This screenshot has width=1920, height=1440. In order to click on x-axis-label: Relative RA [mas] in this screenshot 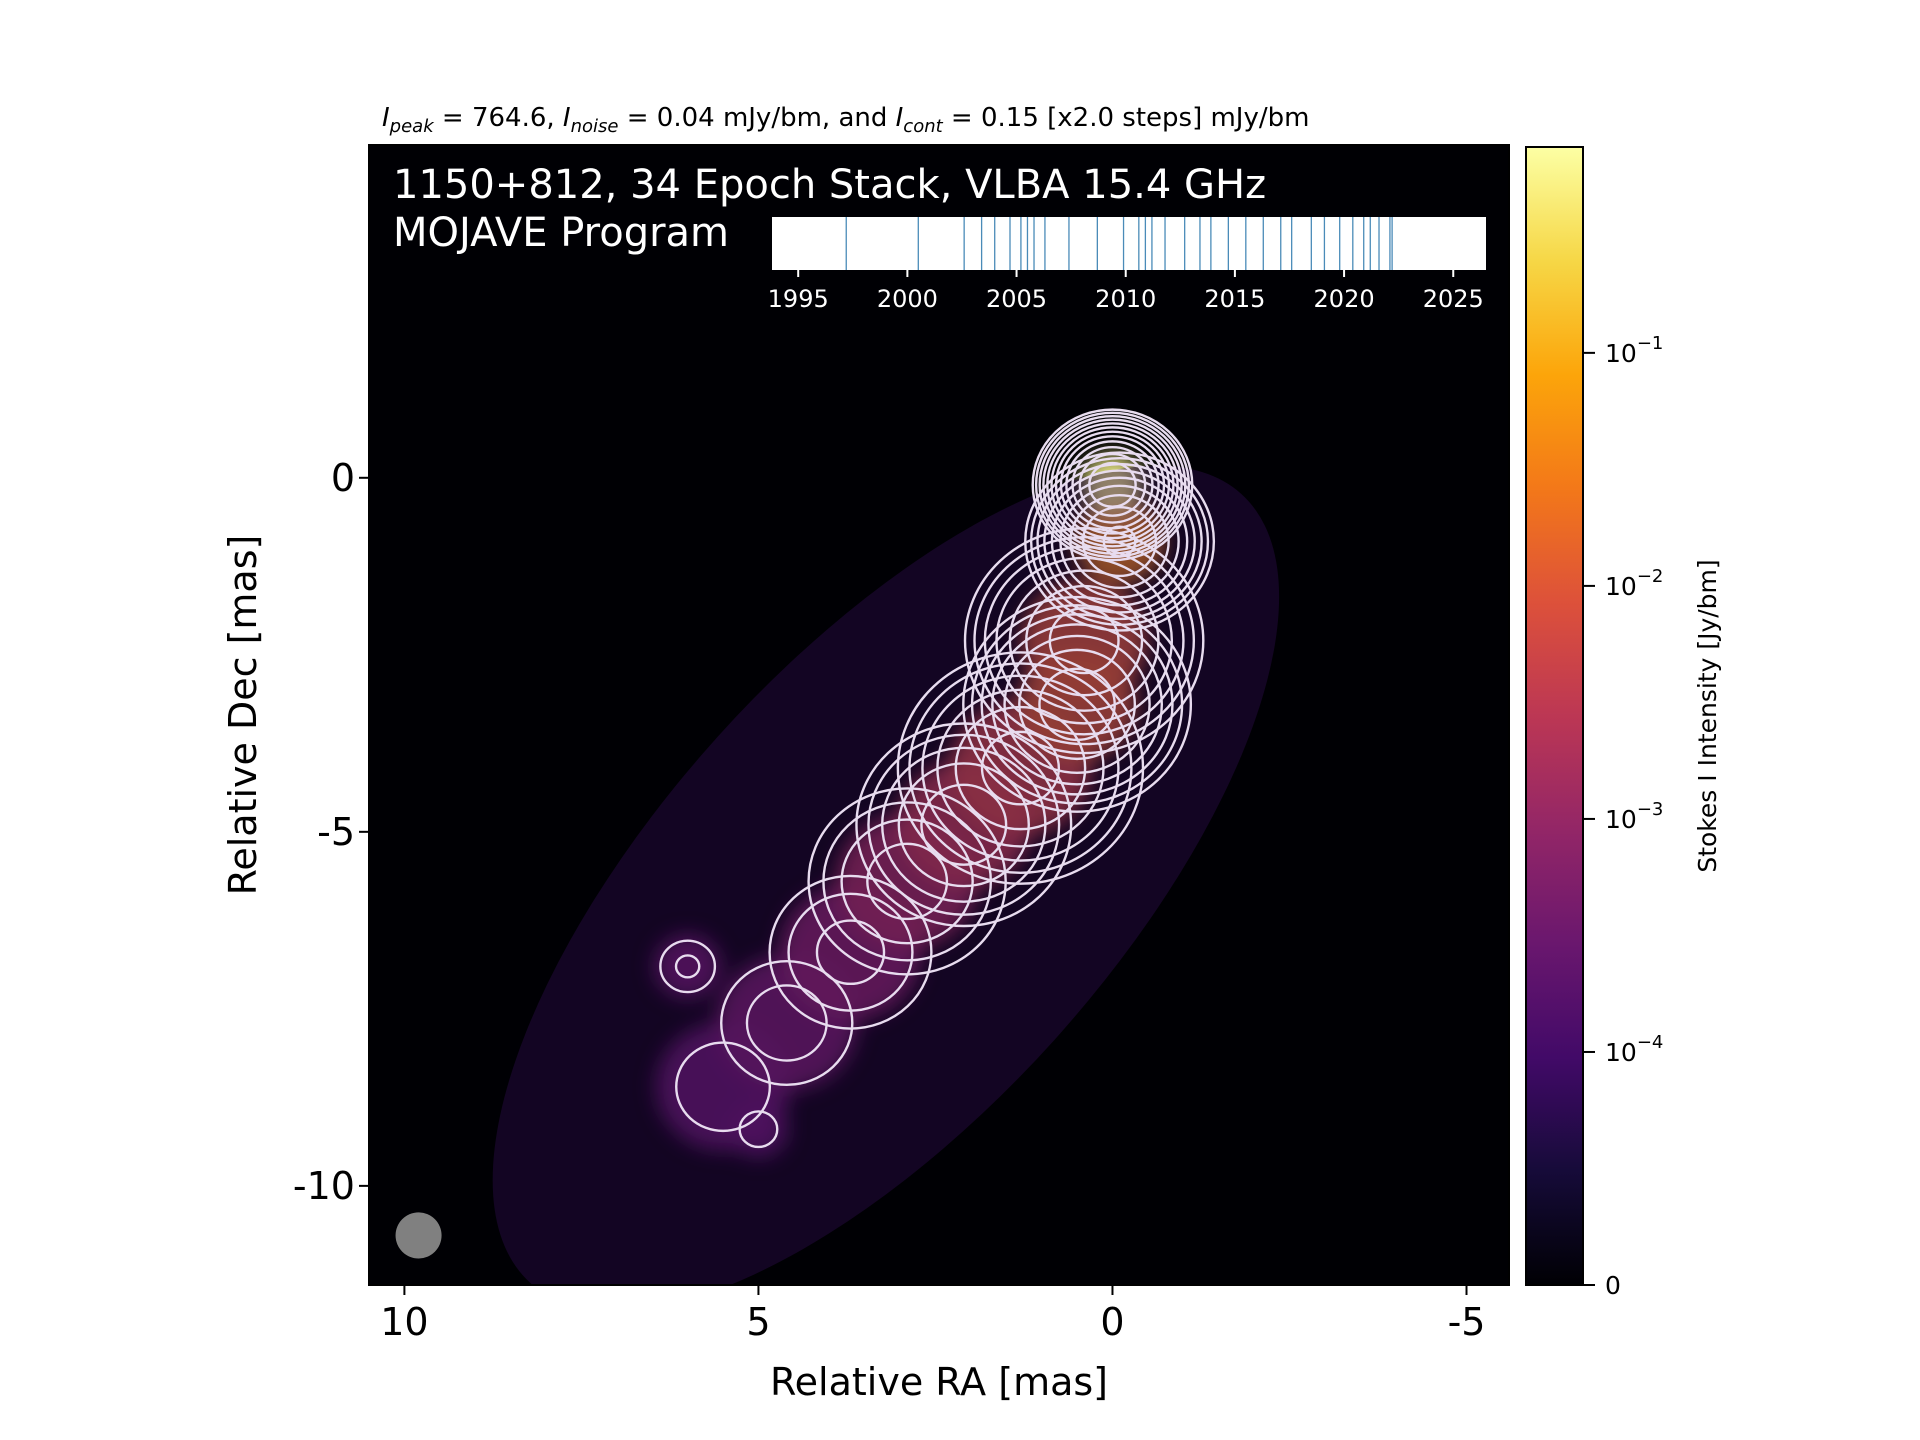, I will do `click(939, 1382)`.